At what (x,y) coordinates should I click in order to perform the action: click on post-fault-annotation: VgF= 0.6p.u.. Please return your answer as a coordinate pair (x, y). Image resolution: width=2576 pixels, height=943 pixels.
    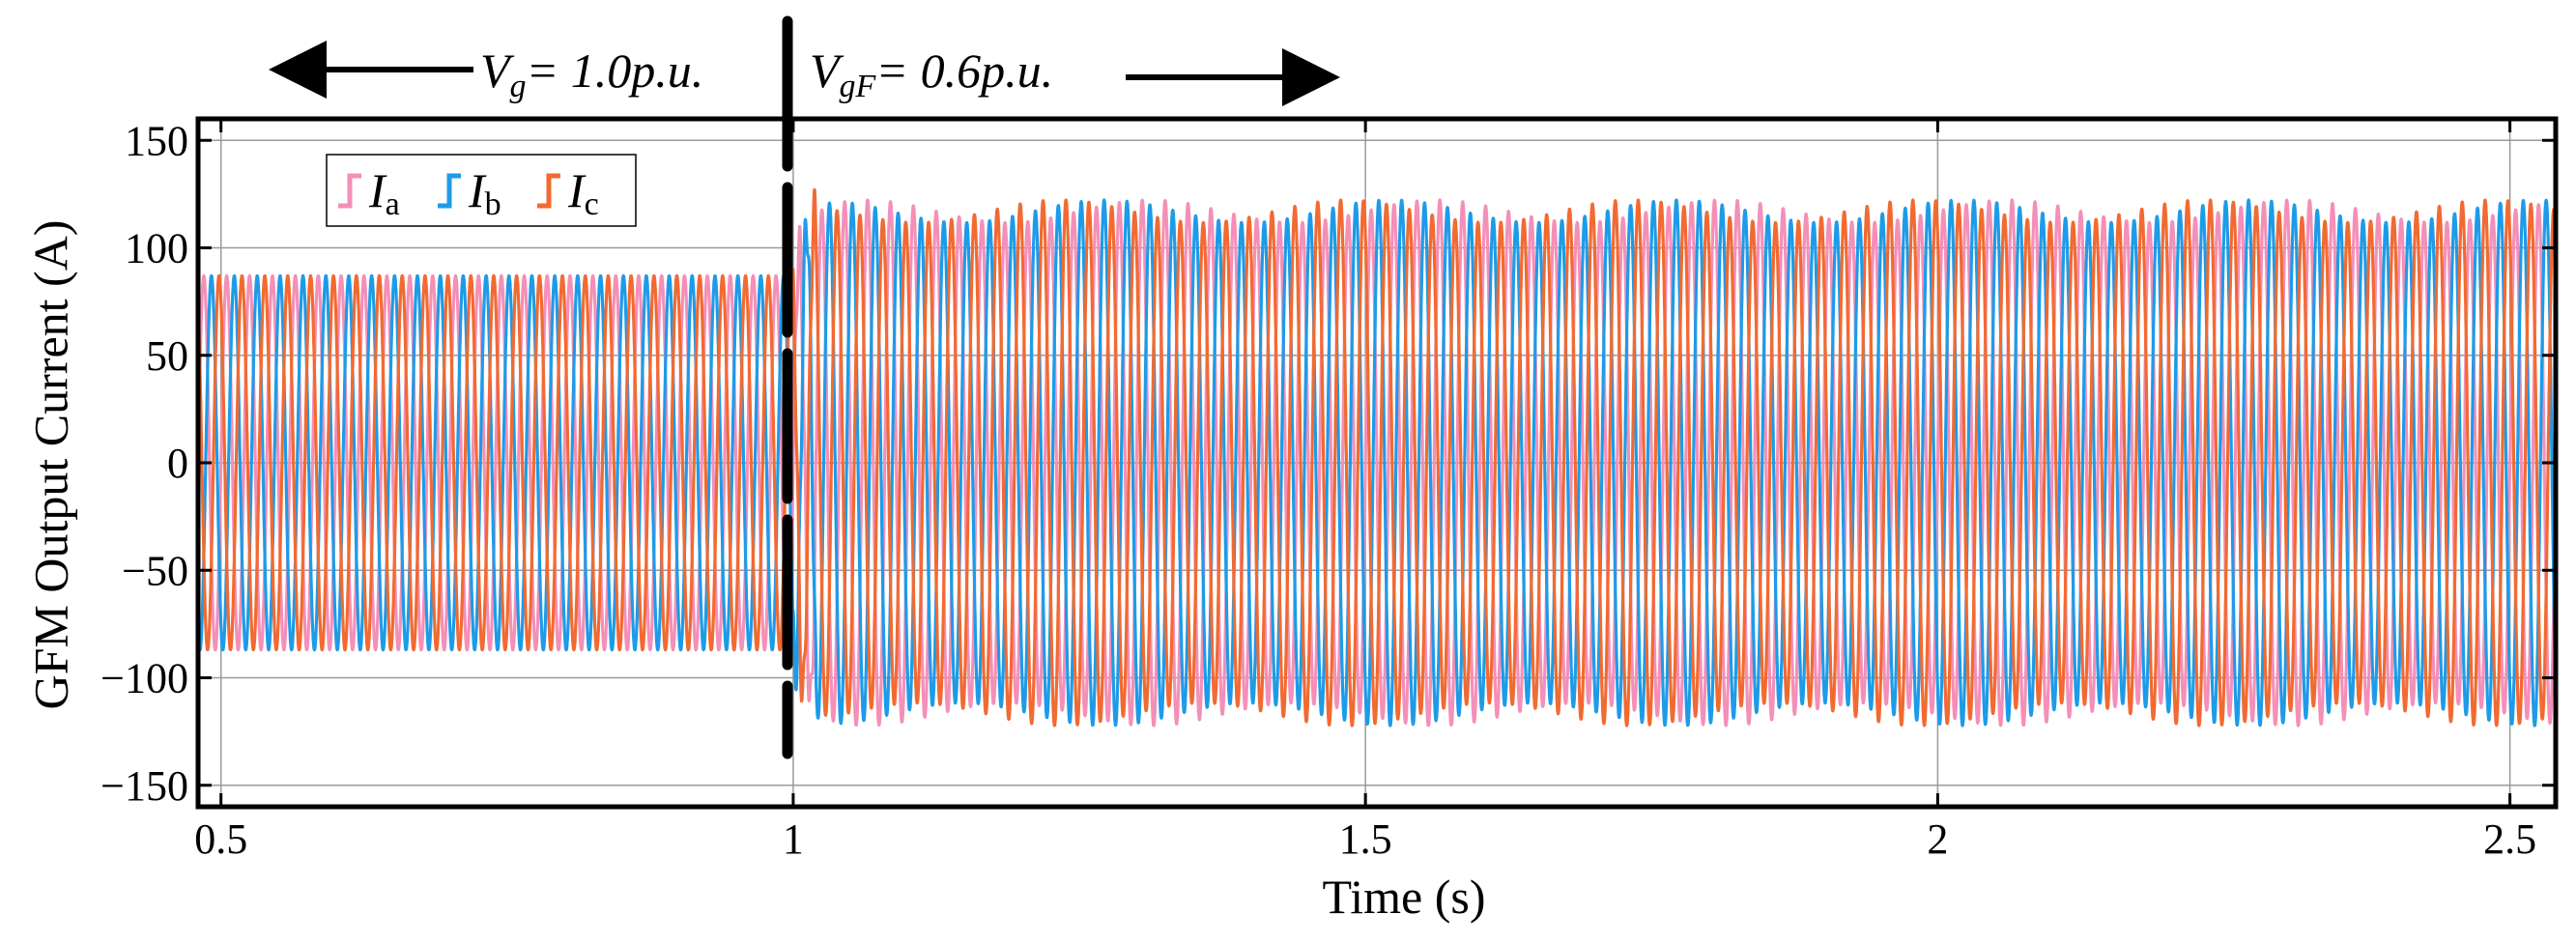
    Looking at the image, I should click on (1075, 74).